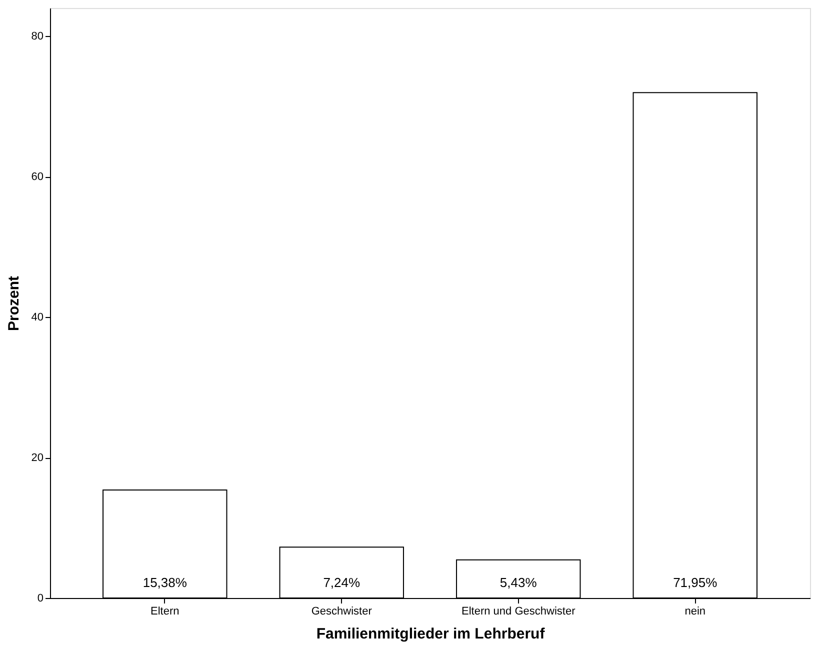  What do you see at coordinates (431, 634) in the screenshot?
I see `x-axis-title: Familienmitglieder im Lehrberuf` at bounding box center [431, 634].